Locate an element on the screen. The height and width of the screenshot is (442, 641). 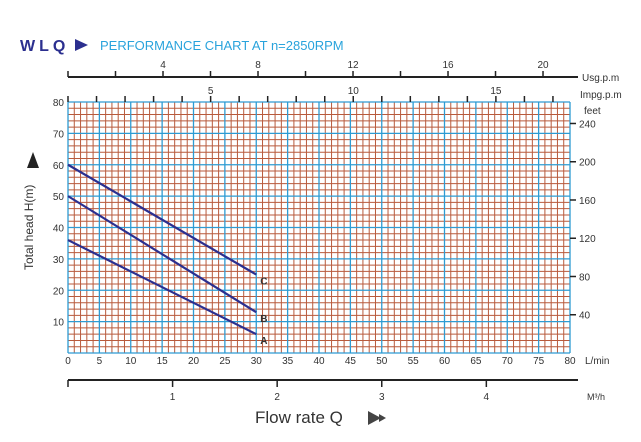
usgpm-tick-label: 12 is located at coordinates (353, 65).